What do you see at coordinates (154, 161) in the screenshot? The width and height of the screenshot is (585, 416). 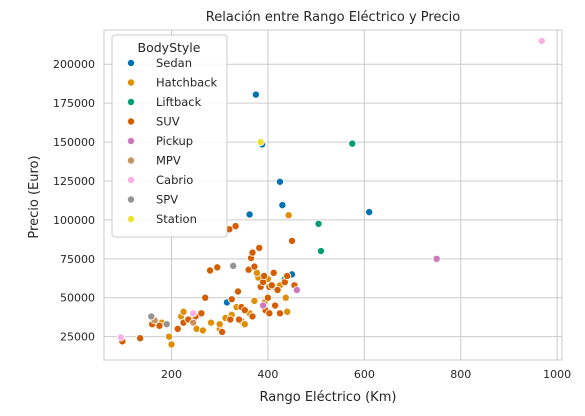 I see `legend-item-mpv: MPV` at bounding box center [154, 161].